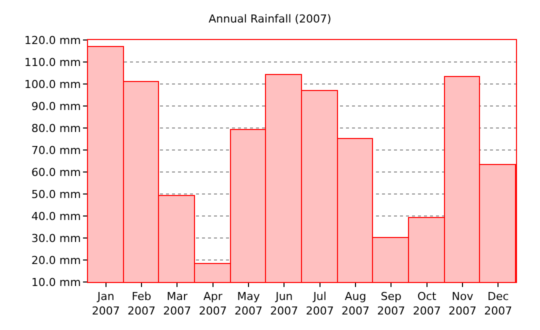  What do you see at coordinates (56, 282) in the screenshot?
I see `y-tick-label: 10.0 mm` at bounding box center [56, 282].